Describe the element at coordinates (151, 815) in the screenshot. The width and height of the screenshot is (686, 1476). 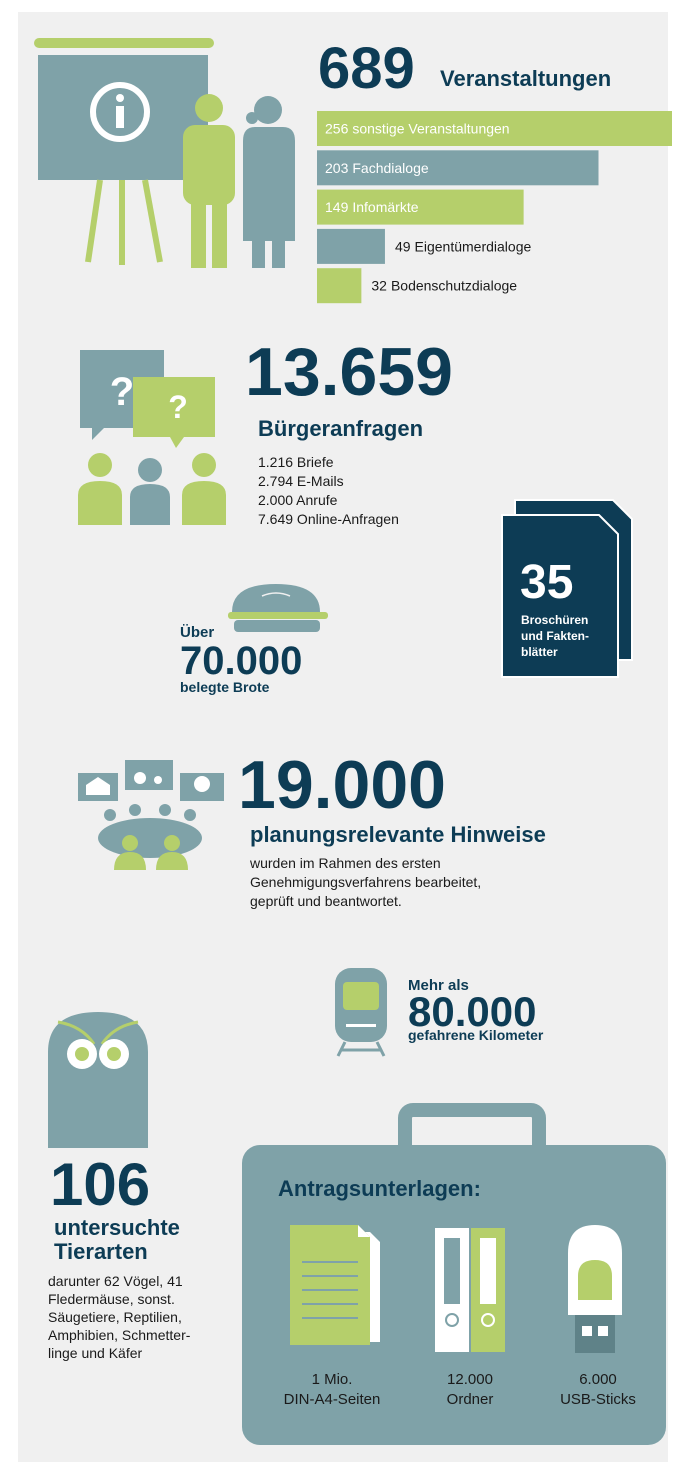
I see `meeting-icon` at that location.